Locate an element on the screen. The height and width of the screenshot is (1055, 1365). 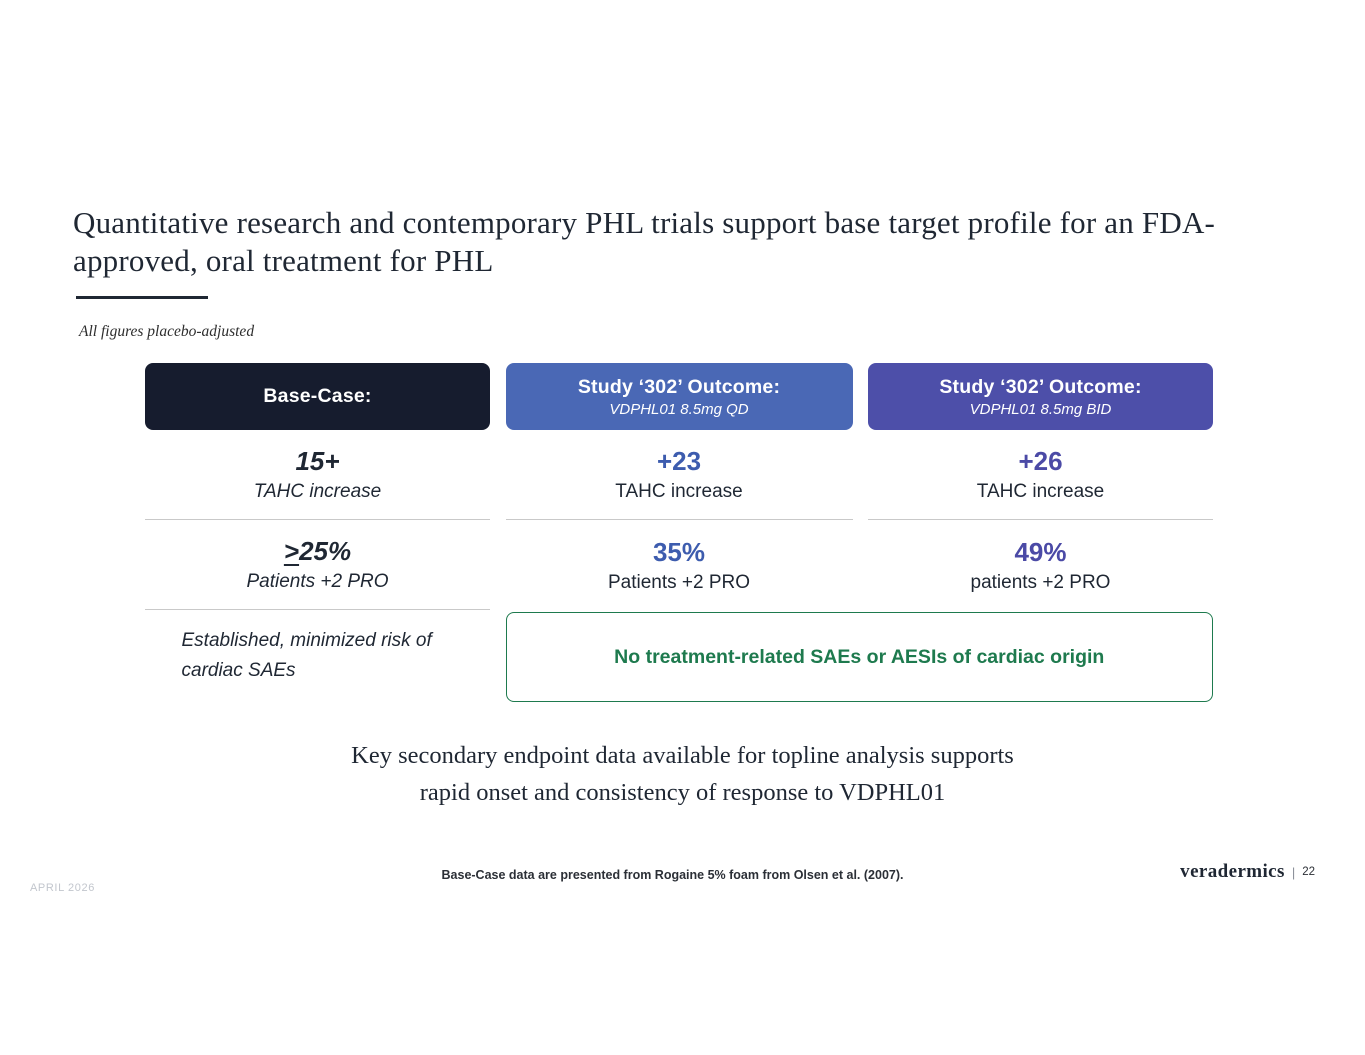
placebo-adjusted-note: All figures placebo-adjusted is located at coordinates (167, 331).